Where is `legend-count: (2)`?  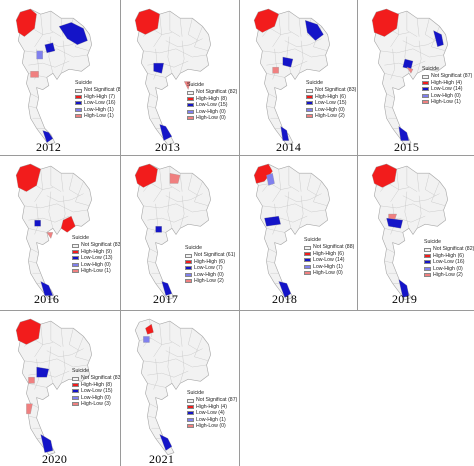 legend-count: (2) is located at coordinates (459, 275).